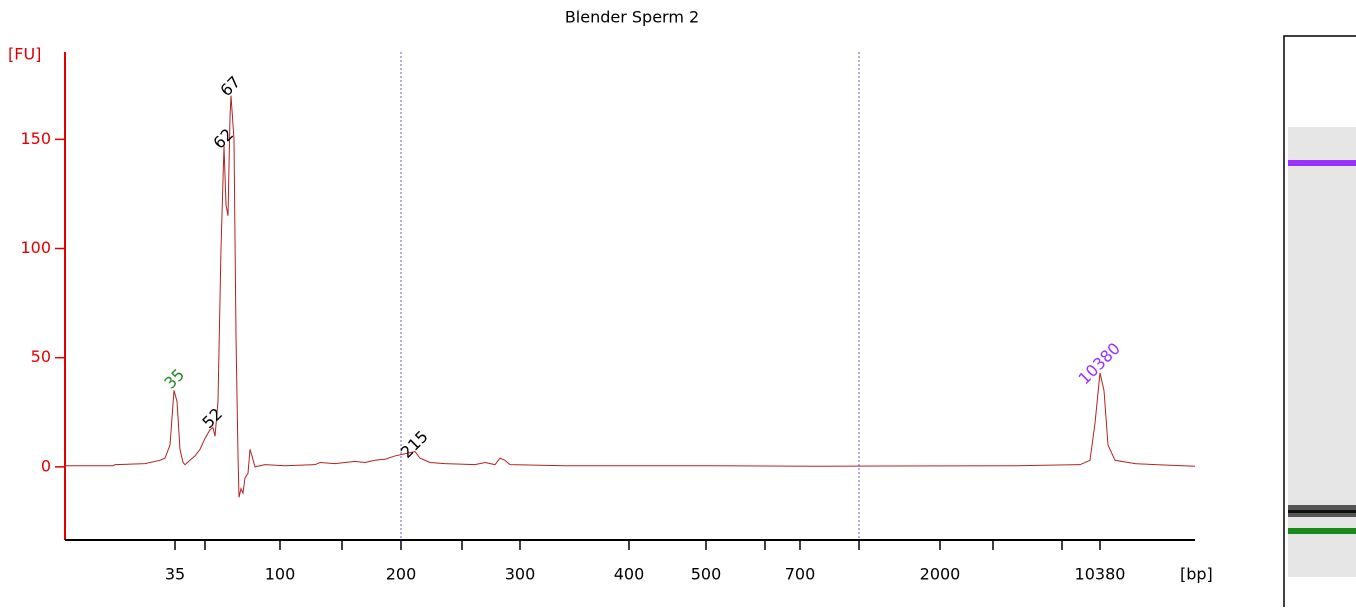 This screenshot has height=611, width=1356. Describe the element at coordinates (41, 356) in the screenshot. I see `y-tick-label: 50` at that location.